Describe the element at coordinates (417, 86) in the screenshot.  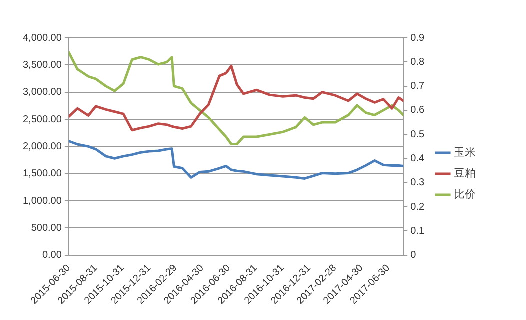
I see `y2-tick-label: 0.7` at that location.